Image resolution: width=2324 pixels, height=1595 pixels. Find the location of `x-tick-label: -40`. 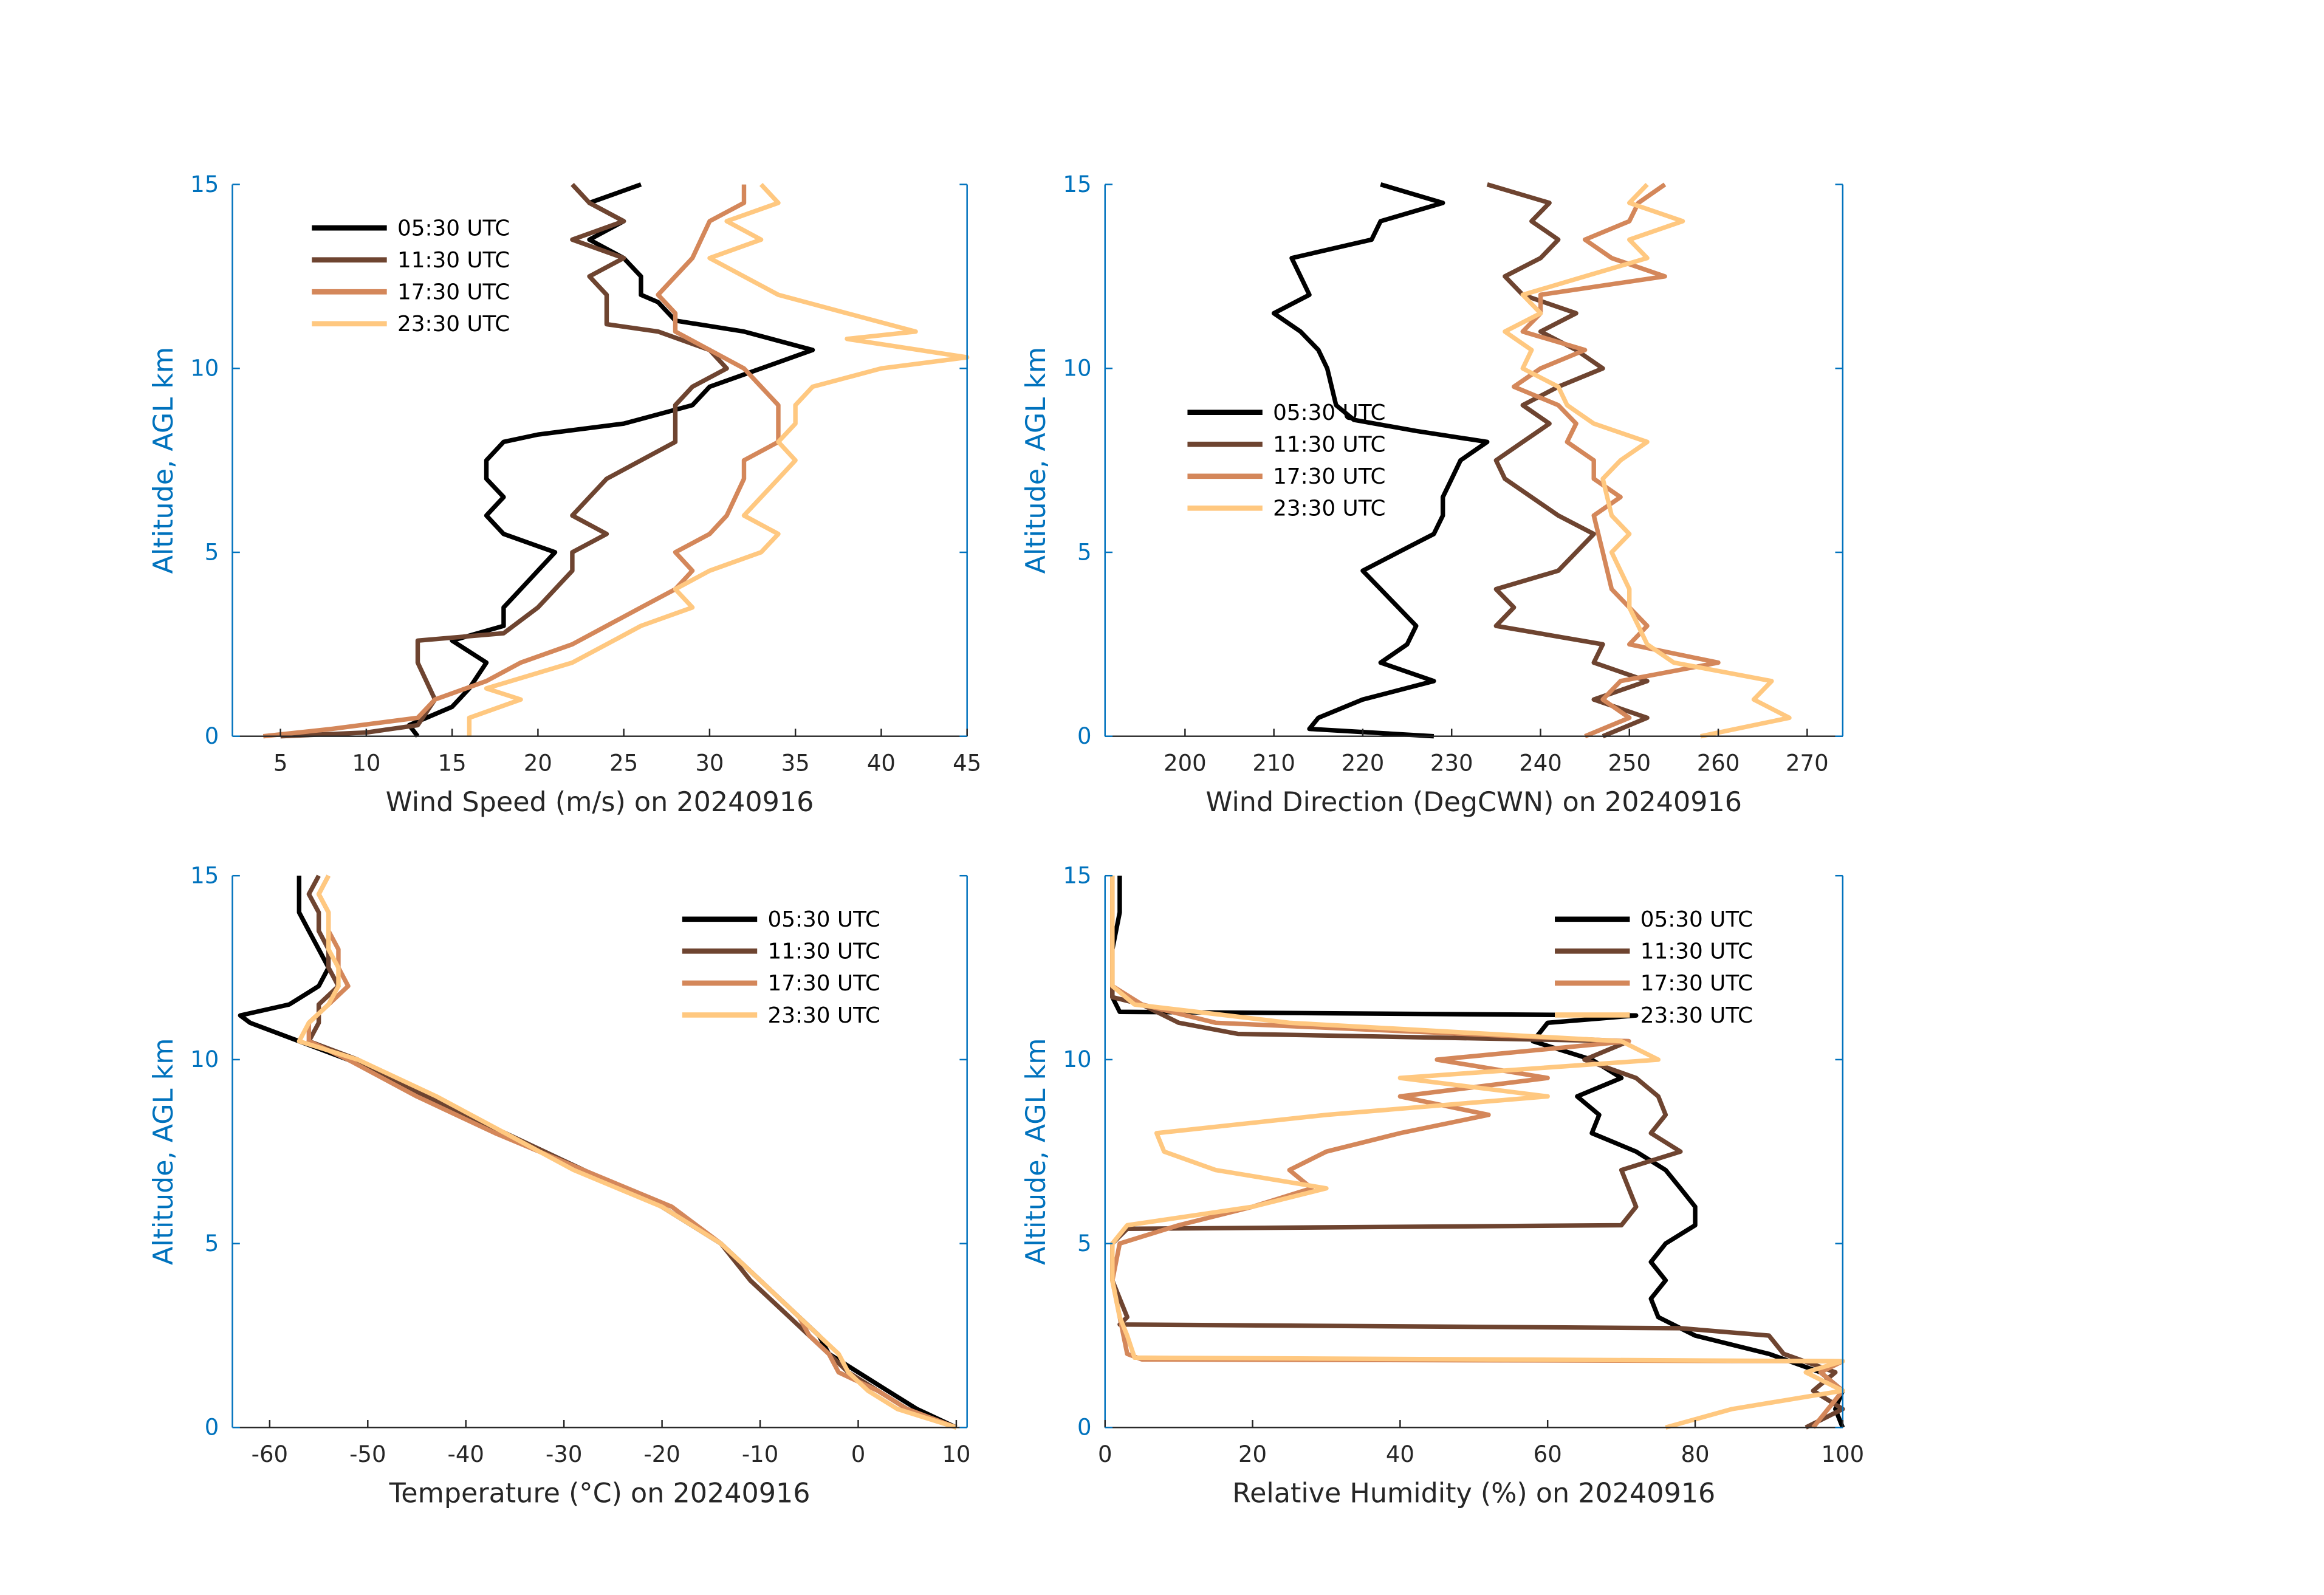

x-tick-label: -40 is located at coordinates (466, 1454).